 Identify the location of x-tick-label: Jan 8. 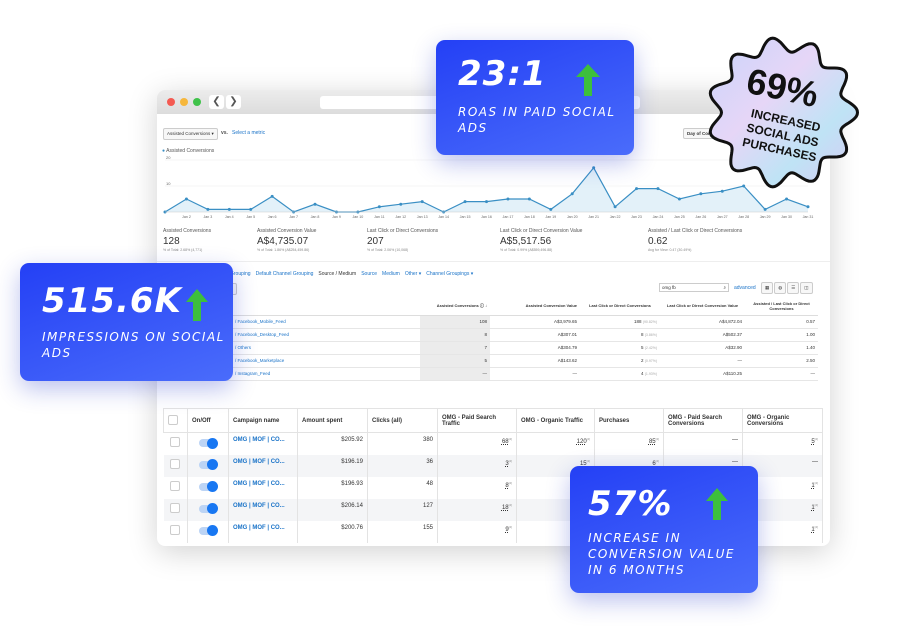
(315, 217).